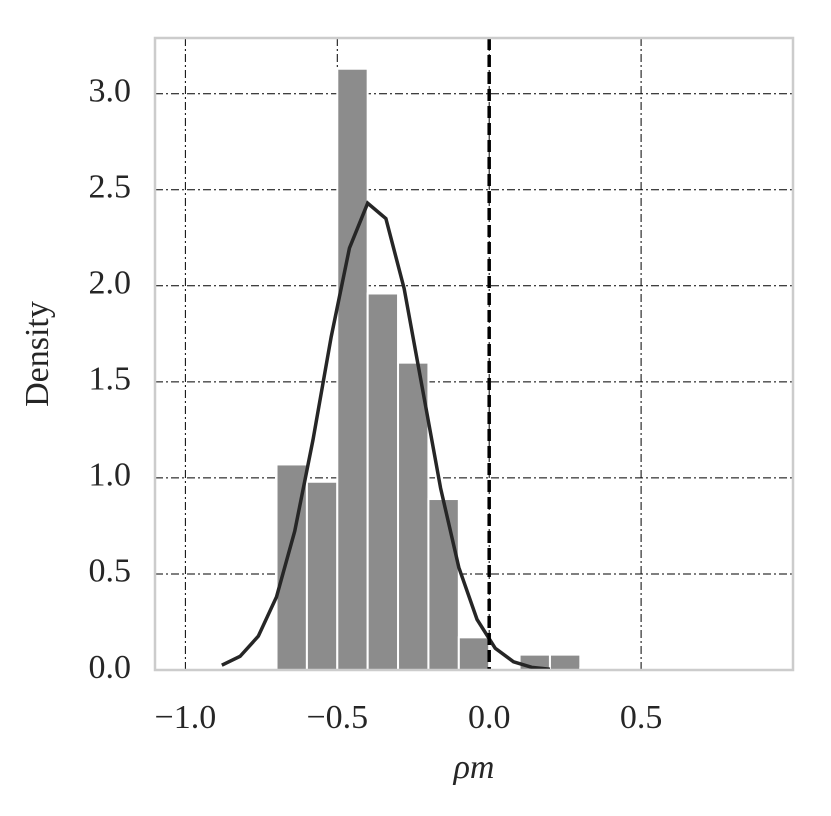  What do you see at coordinates (110, 475) in the screenshot?
I see `y-tick-label: 1.0` at bounding box center [110, 475].